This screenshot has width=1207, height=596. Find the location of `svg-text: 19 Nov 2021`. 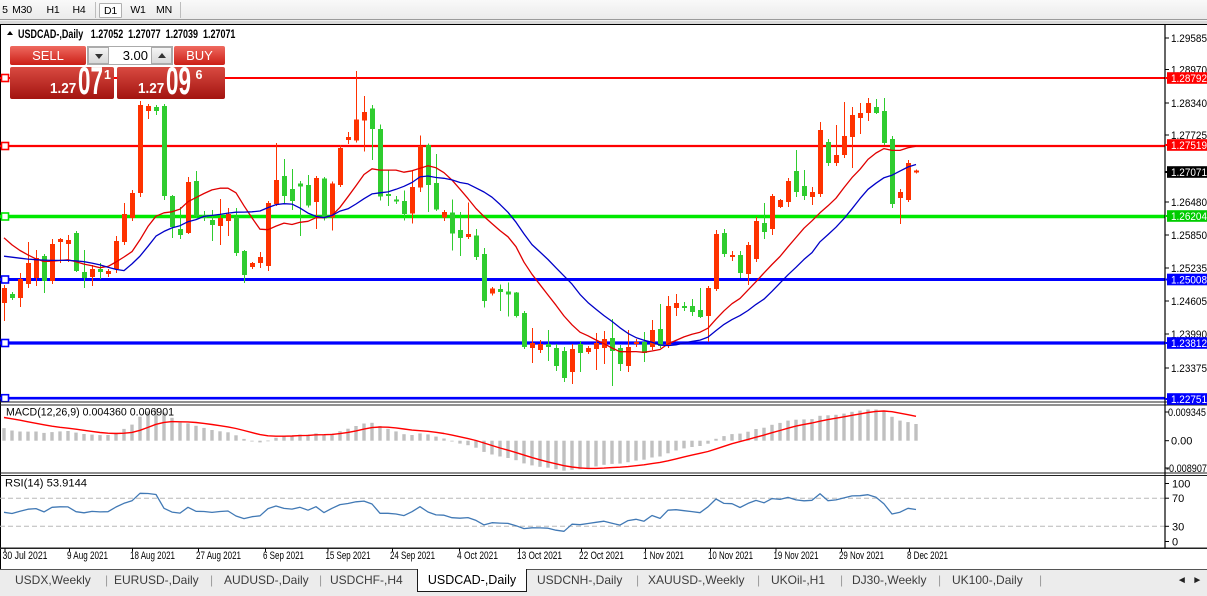

svg-text: 19 Nov 2021 is located at coordinates (796, 556).